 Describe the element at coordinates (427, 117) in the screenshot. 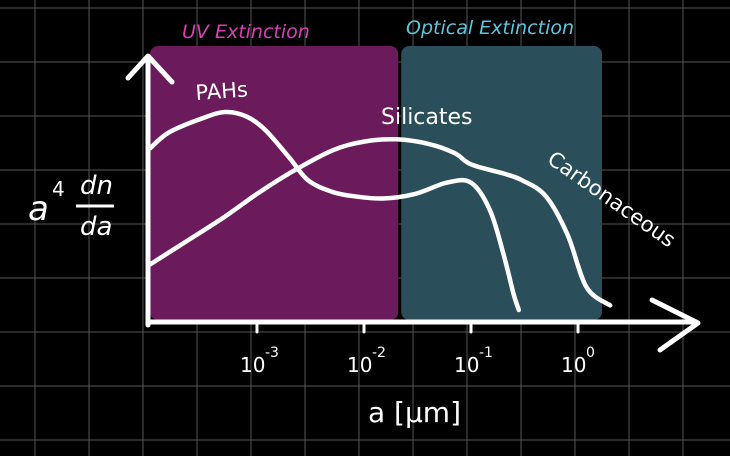

I see `series-label-silicates: Silicates` at that location.